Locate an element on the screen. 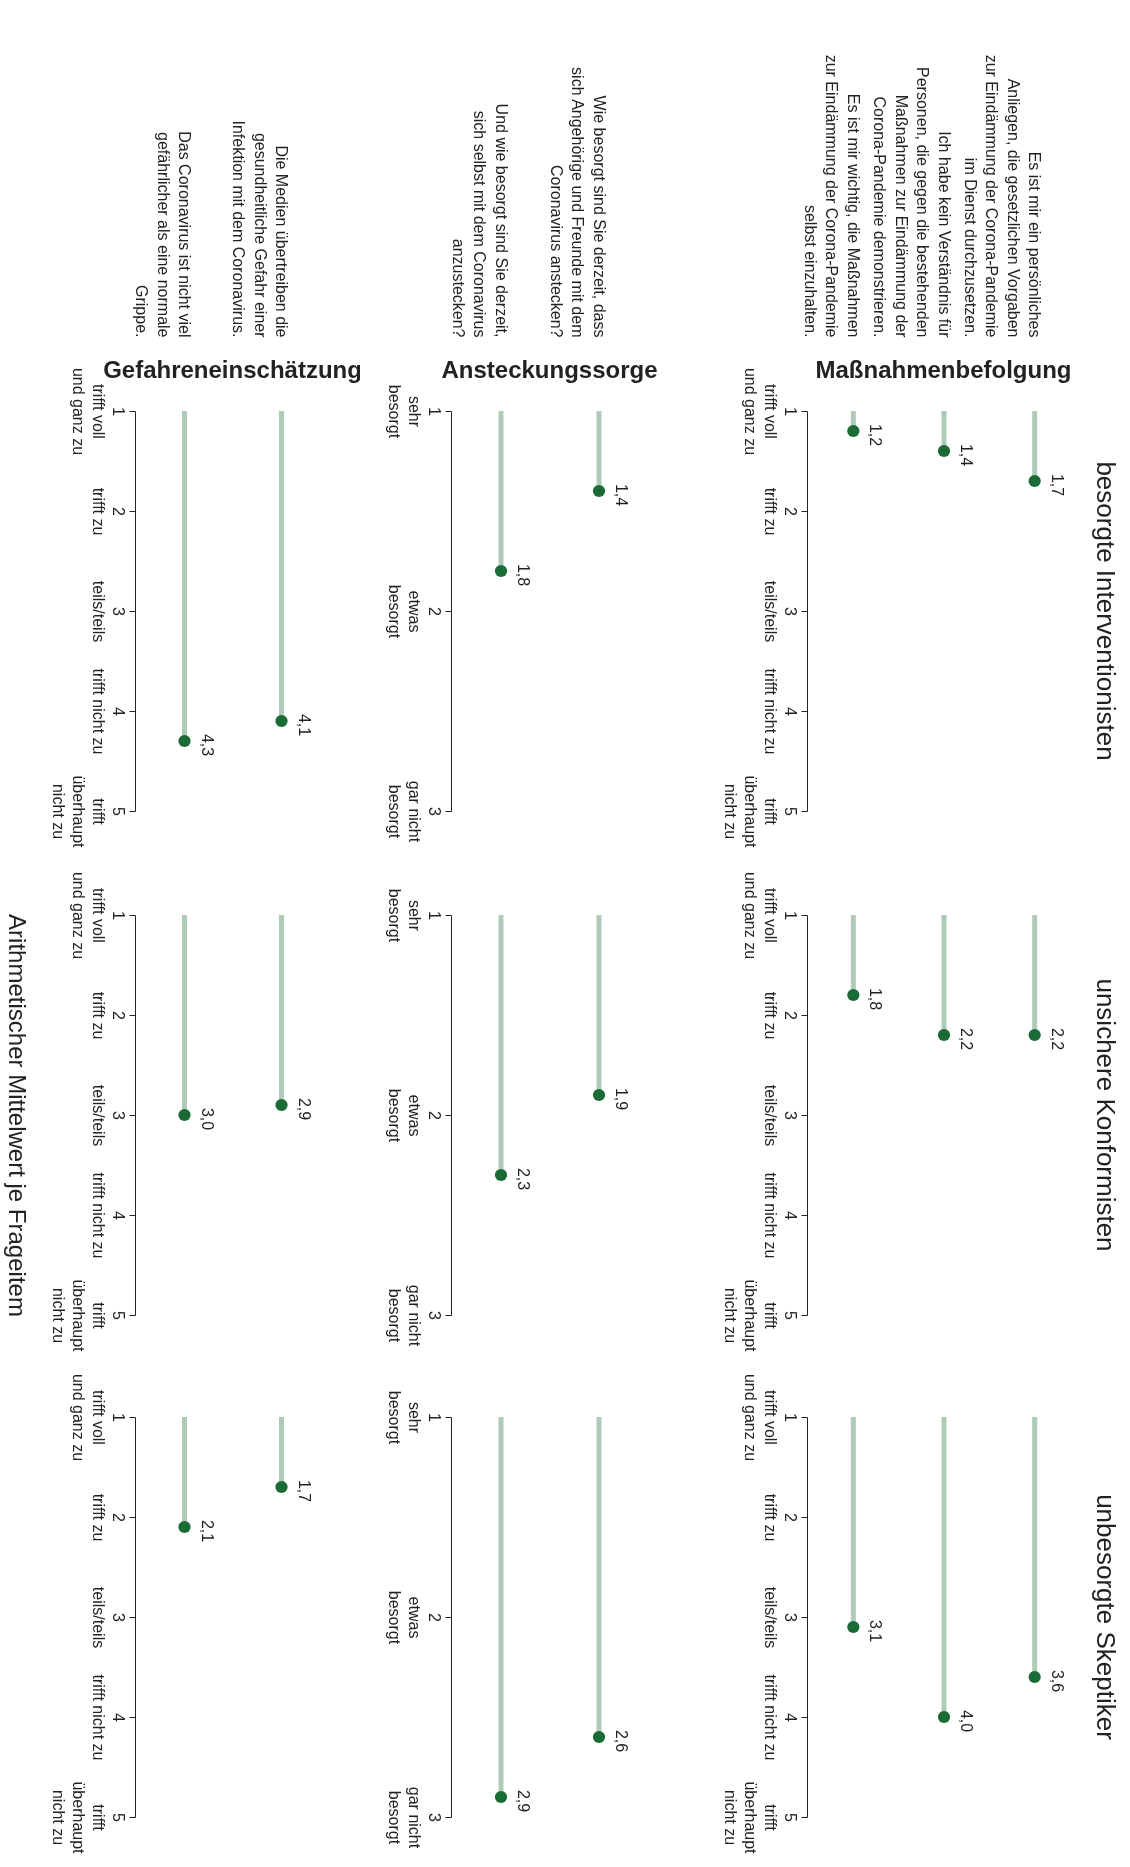  data-label: 3,1 is located at coordinates (876, 1631).